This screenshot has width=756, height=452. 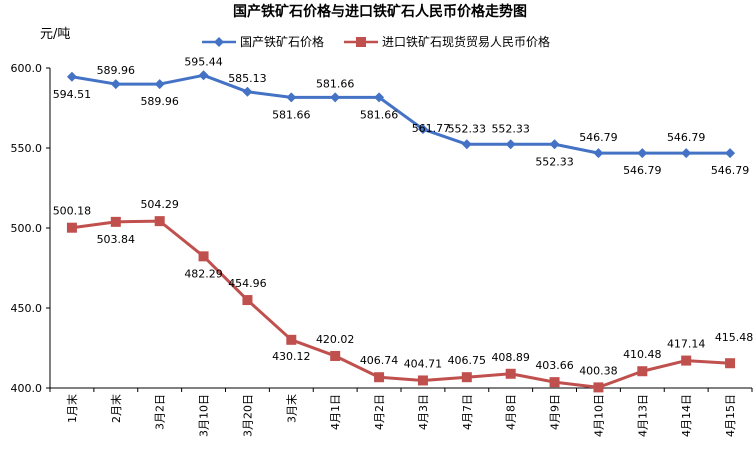 What do you see at coordinates (27, 228) in the screenshot?
I see `y-tick-label: 500.0` at bounding box center [27, 228].